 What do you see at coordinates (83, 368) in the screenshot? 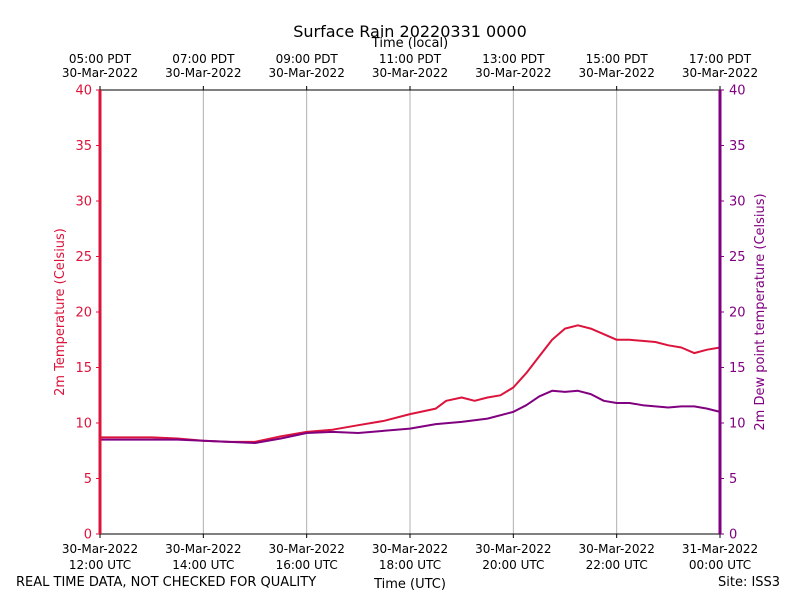
I see `y-tick-label-left: 15` at bounding box center [83, 368].